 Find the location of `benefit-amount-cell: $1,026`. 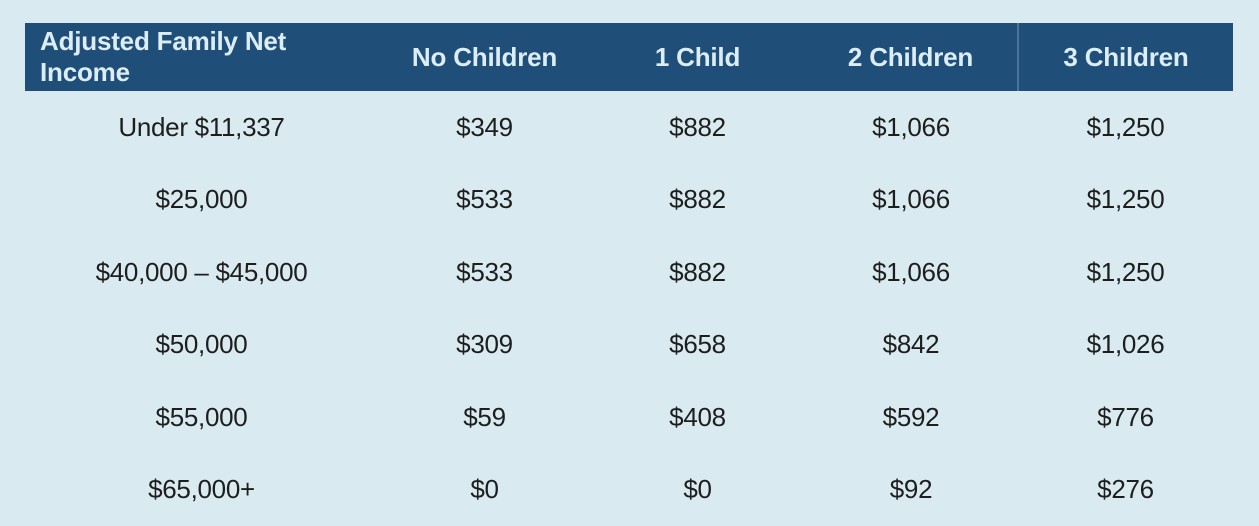

benefit-amount-cell: $1,026 is located at coordinates (1125, 344).